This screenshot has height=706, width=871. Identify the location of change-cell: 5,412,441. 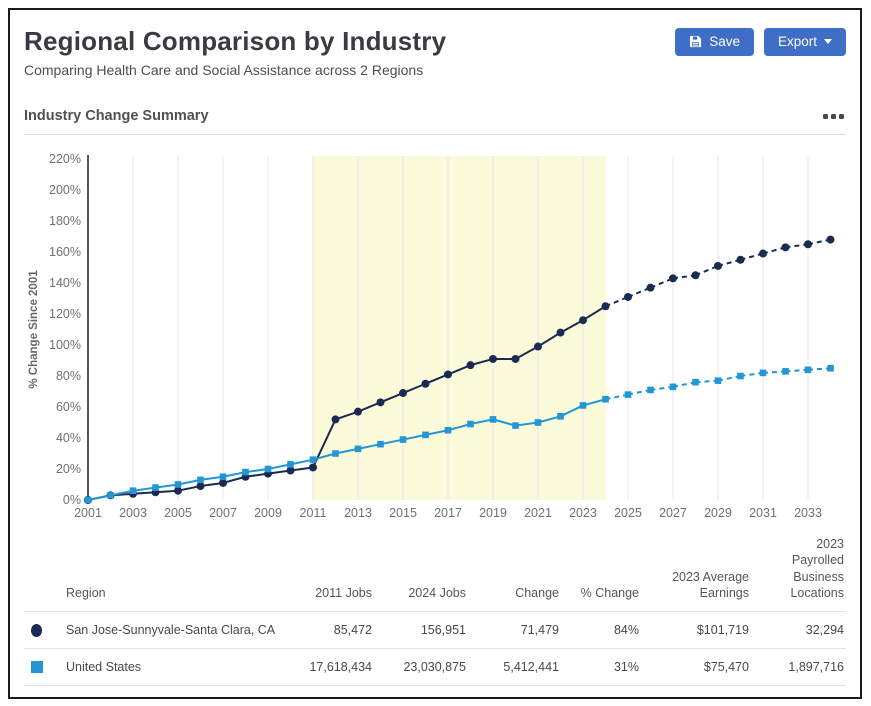
(531, 667).